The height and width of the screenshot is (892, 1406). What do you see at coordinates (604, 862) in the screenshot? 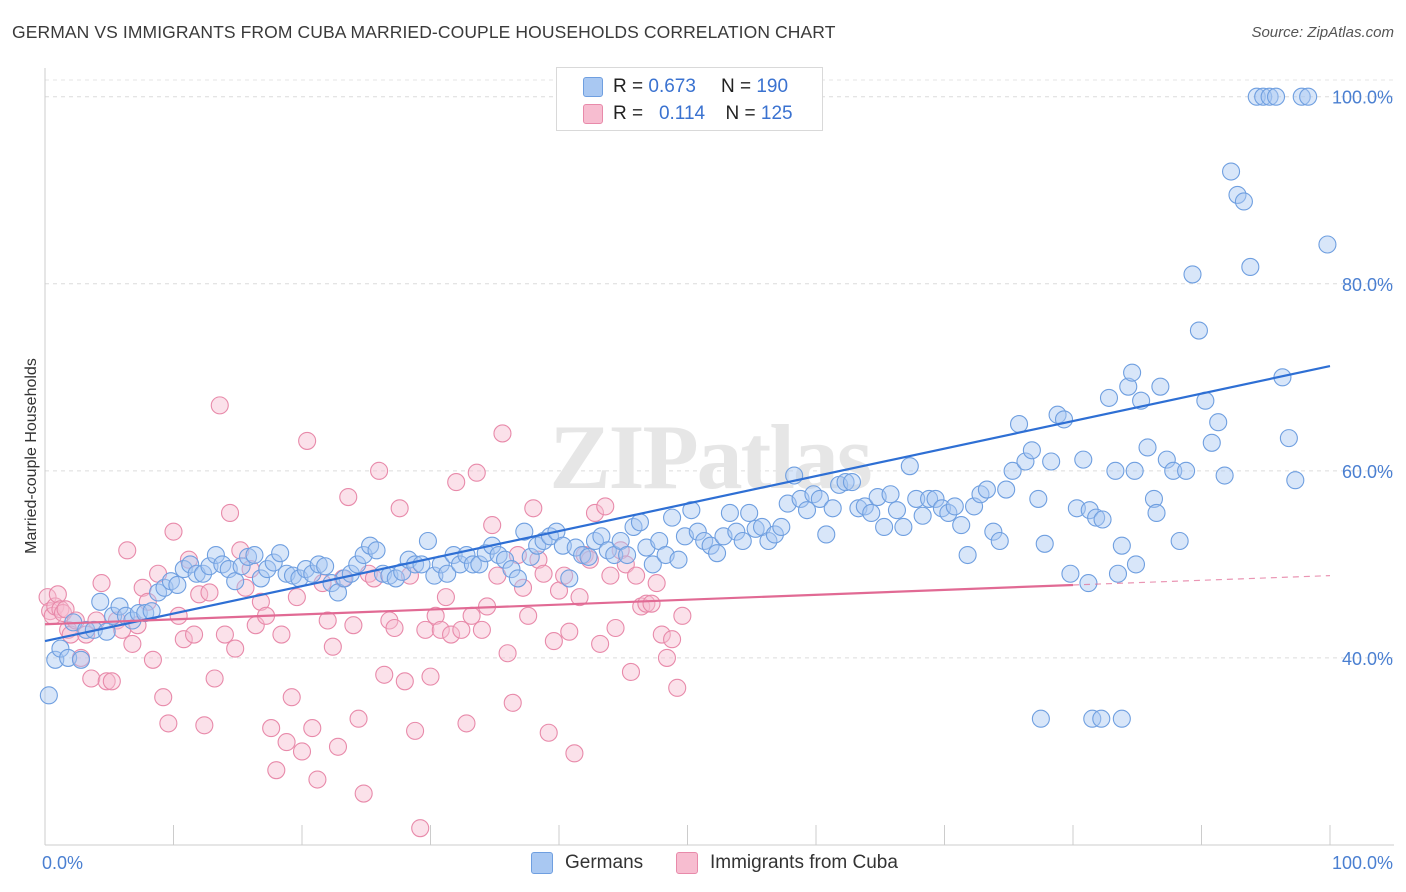
I see `bottom-legend-label: Germans` at bounding box center [604, 862].